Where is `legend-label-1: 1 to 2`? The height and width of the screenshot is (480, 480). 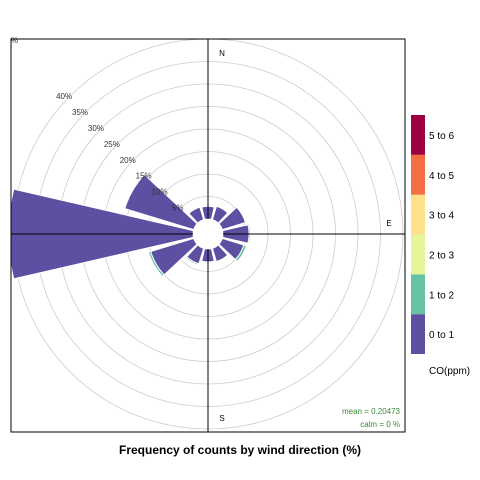
legend-label-1: 1 to 2 is located at coordinates (441, 295).